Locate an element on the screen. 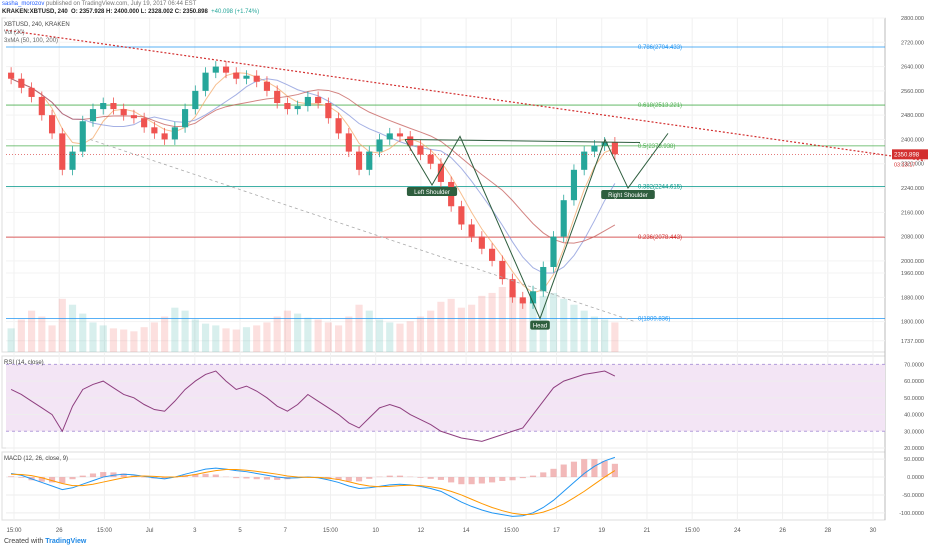  neckline is located at coordinates (522, 140).